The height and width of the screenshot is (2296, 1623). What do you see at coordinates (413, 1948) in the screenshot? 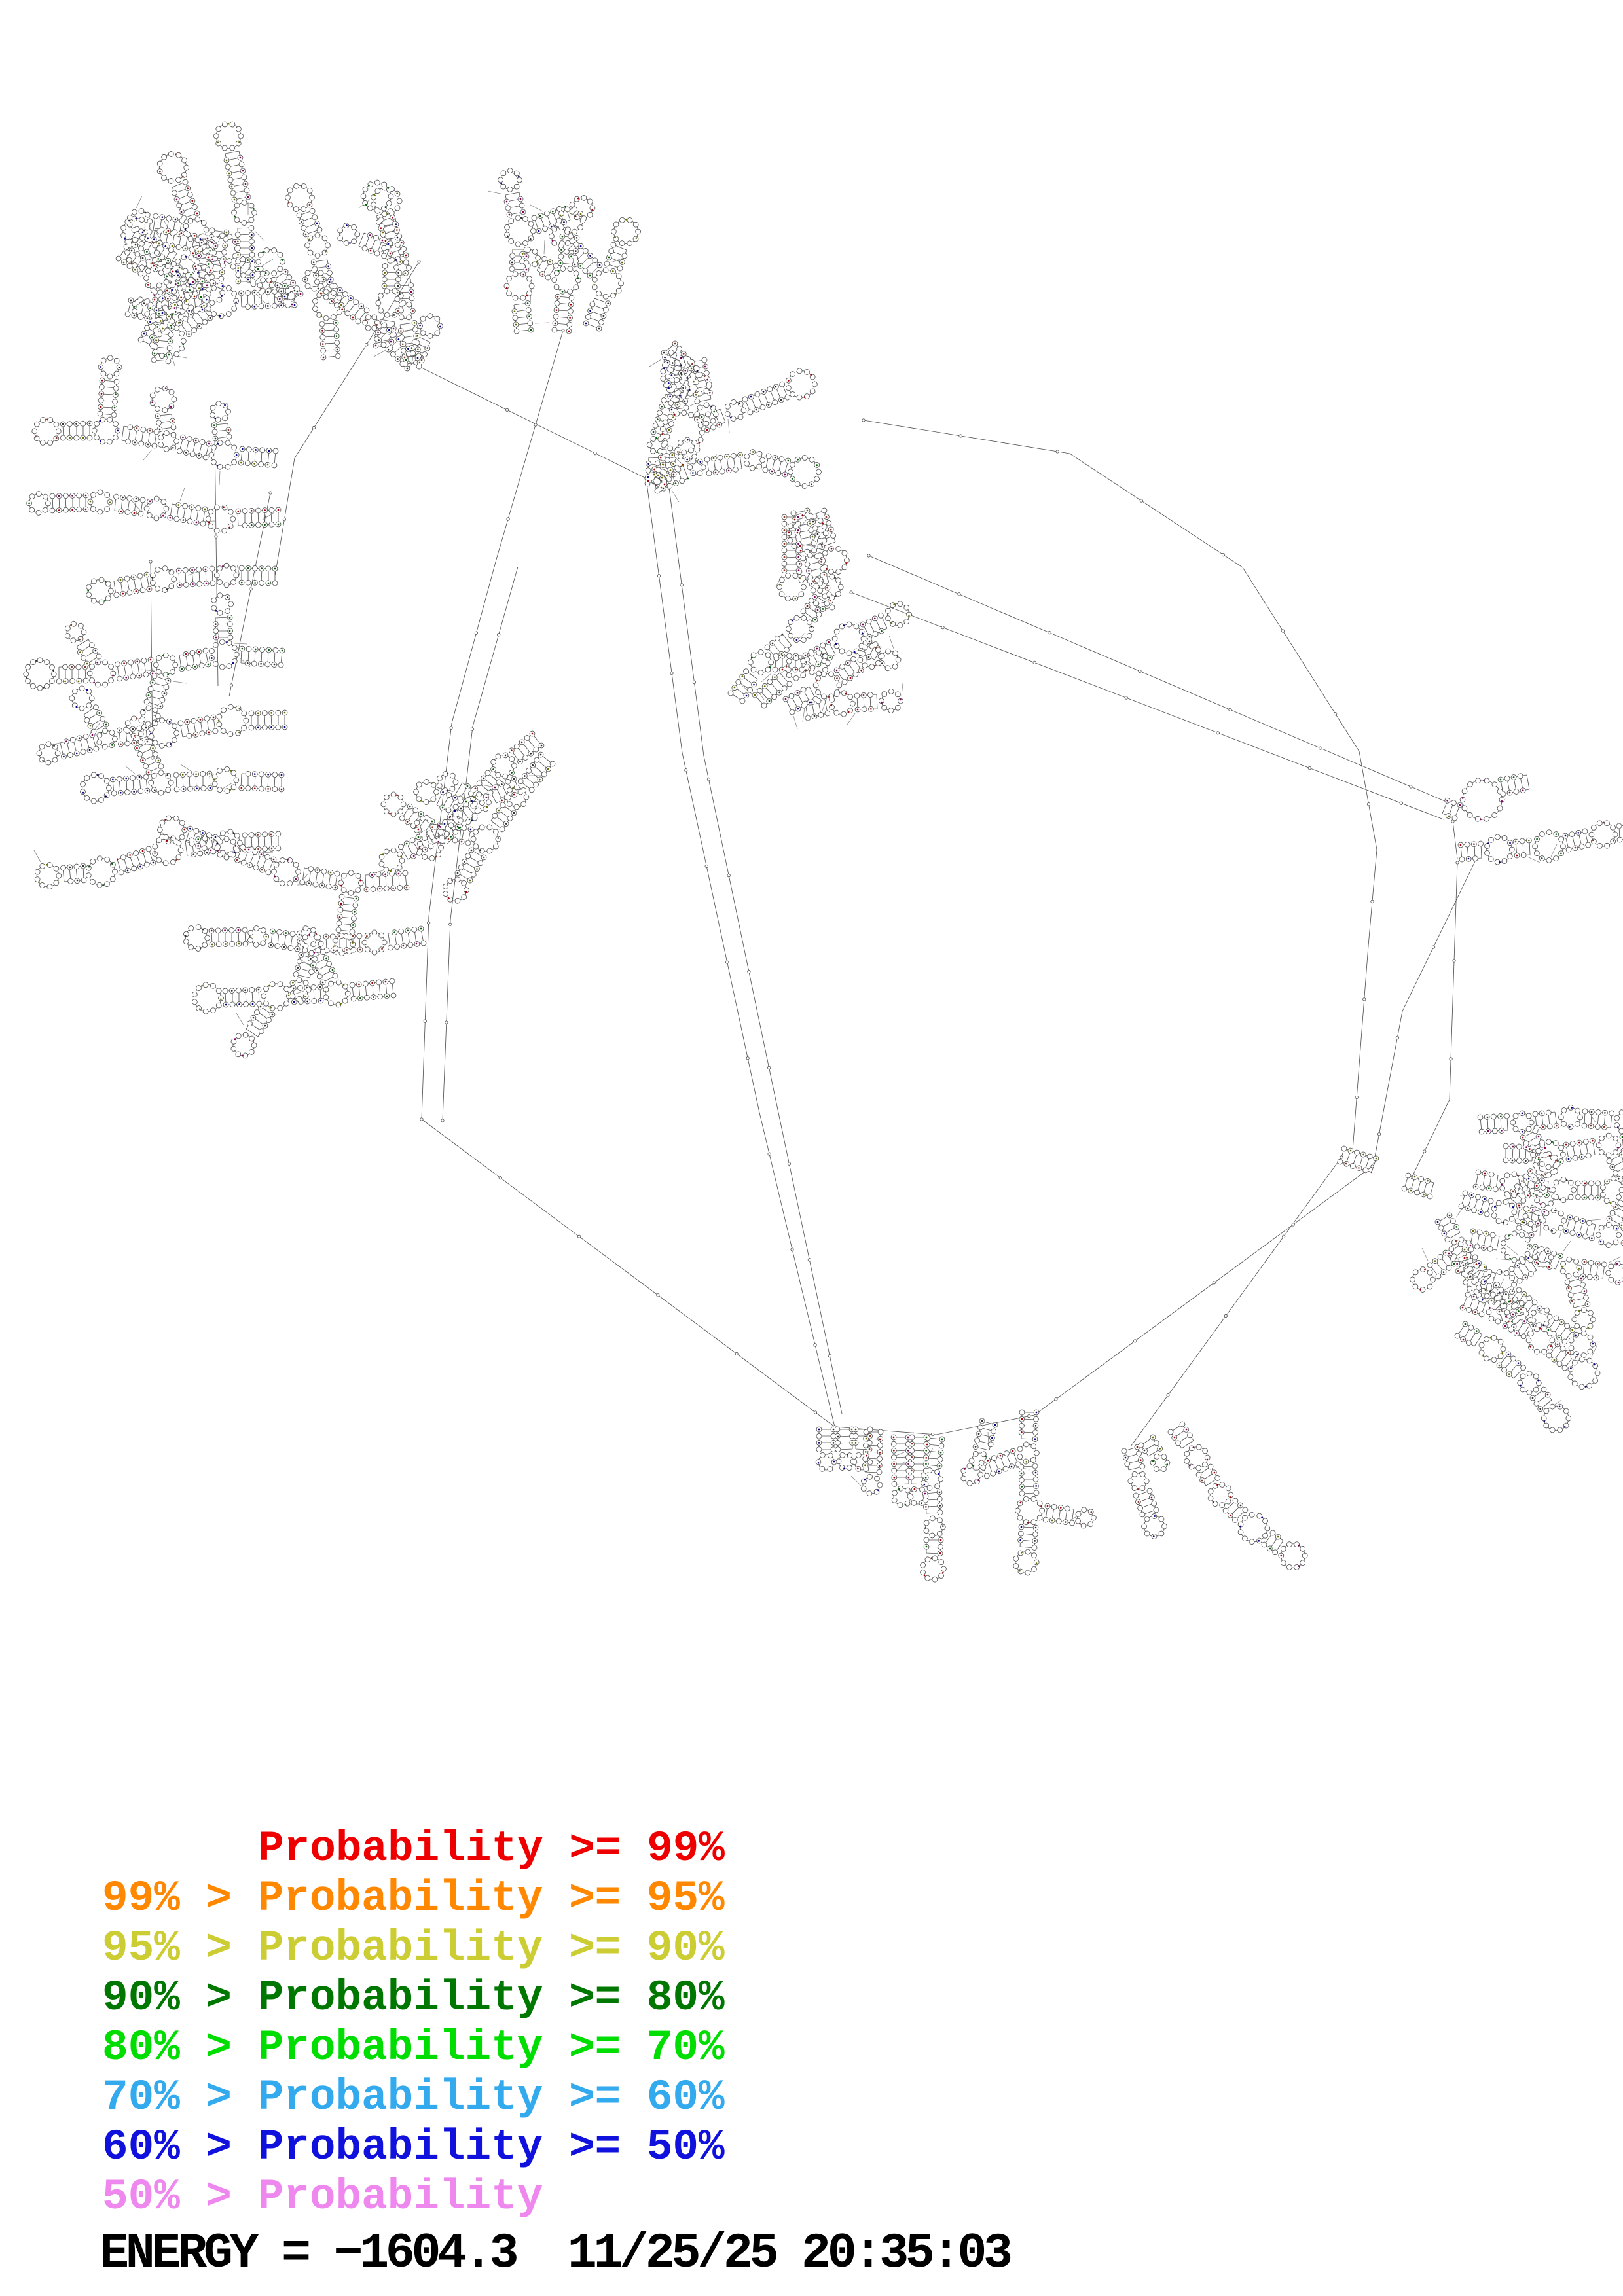
I see `svg-text: 95% > Probability >= 90%` at bounding box center [413, 1948].